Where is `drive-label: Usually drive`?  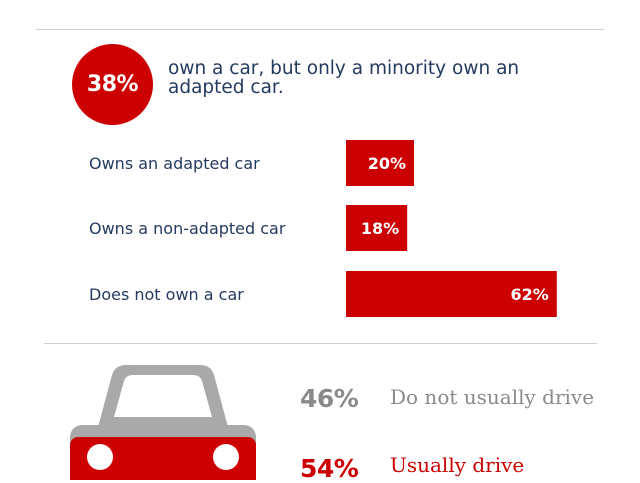 drive-label: Usually drive is located at coordinates (457, 465).